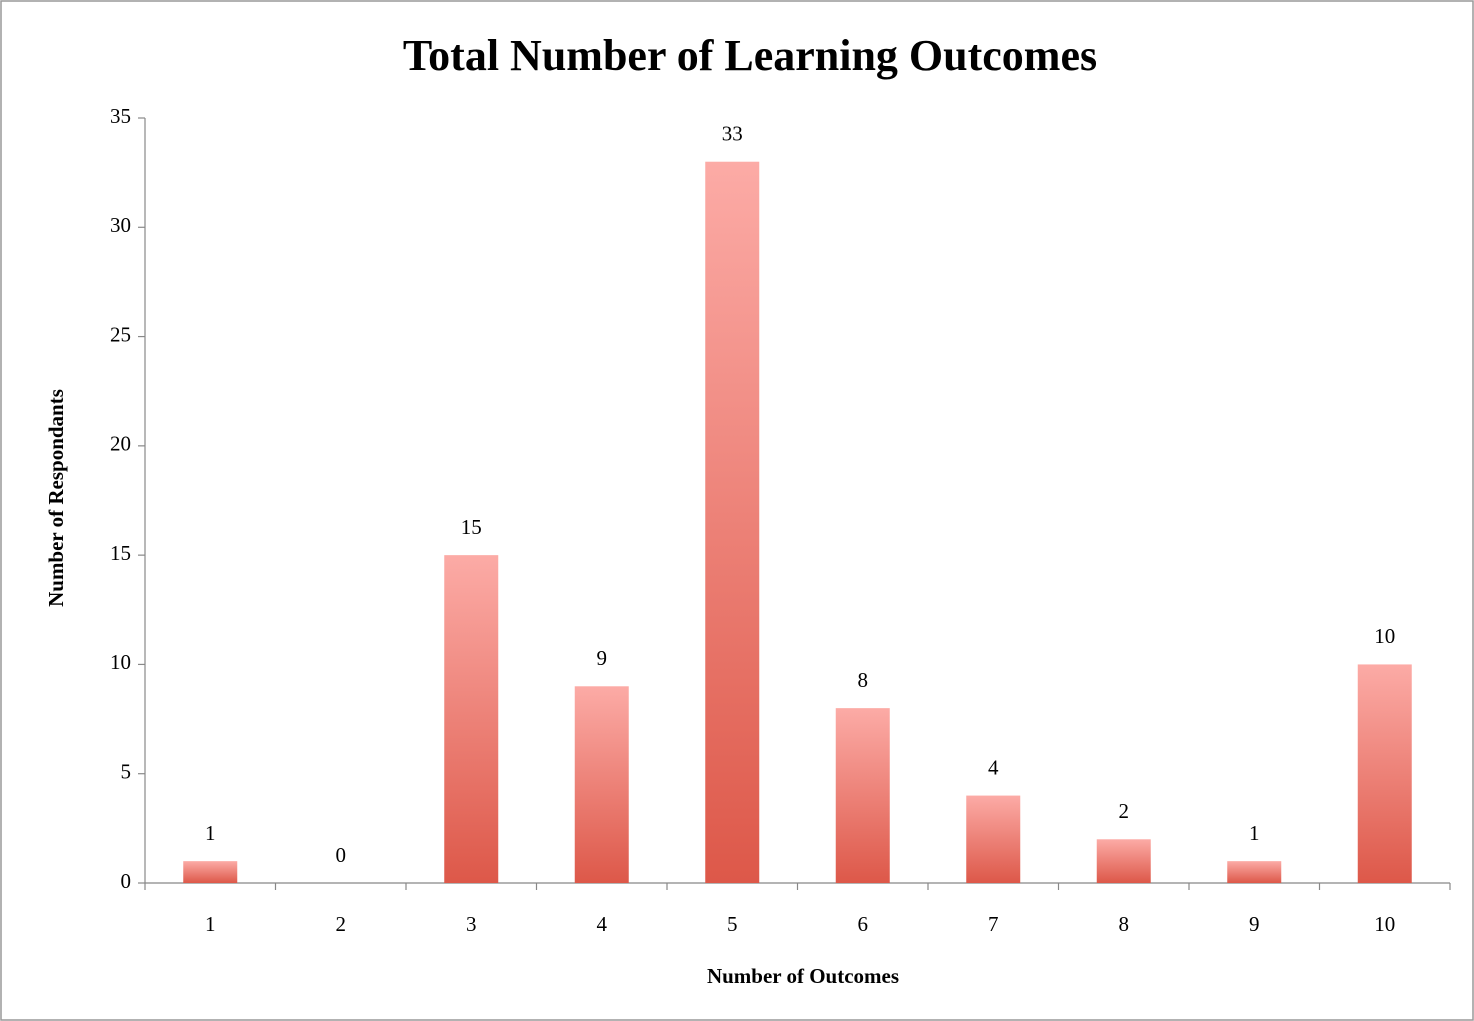 The width and height of the screenshot is (1474, 1021). What do you see at coordinates (1254, 924) in the screenshot?
I see `x-tick-label: 9` at bounding box center [1254, 924].